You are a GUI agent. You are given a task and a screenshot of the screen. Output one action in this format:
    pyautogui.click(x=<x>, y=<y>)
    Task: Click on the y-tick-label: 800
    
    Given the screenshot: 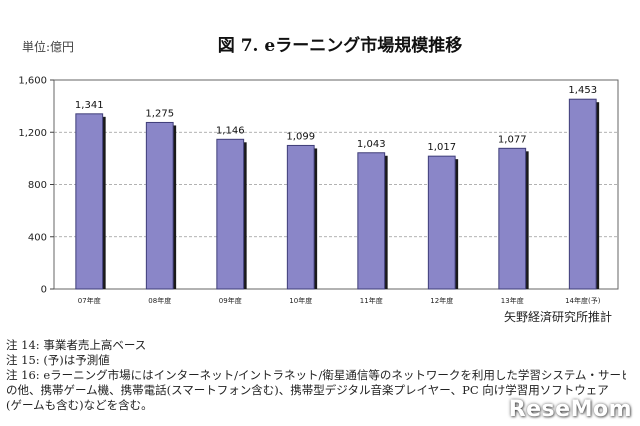 What is the action you would take?
    pyautogui.click(x=37, y=185)
    